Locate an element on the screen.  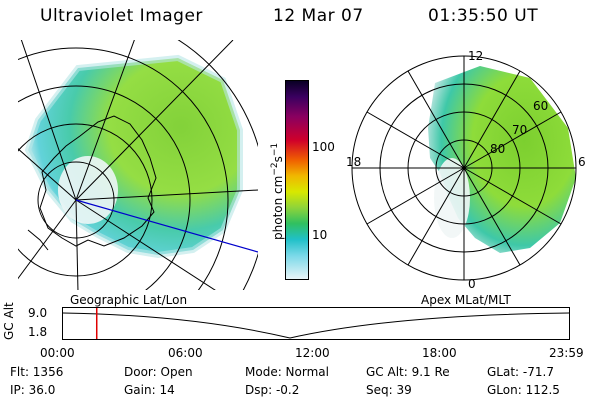
mlt-label-top: 12 is located at coordinates (475, 56).